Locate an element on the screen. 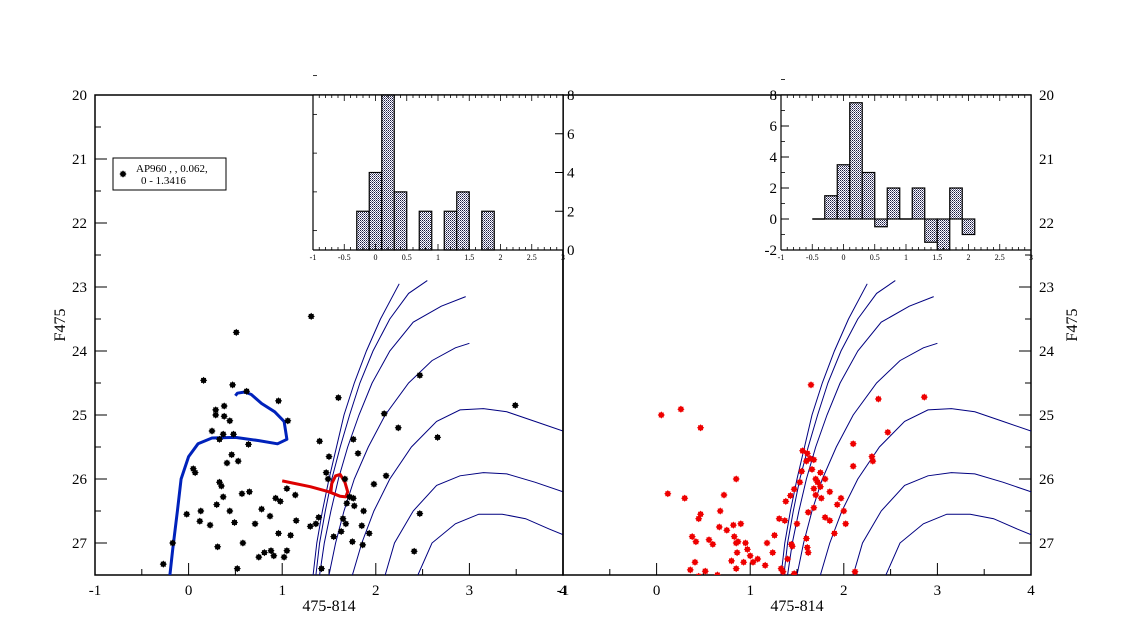 The width and height of the screenshot is (1125, 625). histogram-y-tick-label: 6 is located at coordinates (774, 127).